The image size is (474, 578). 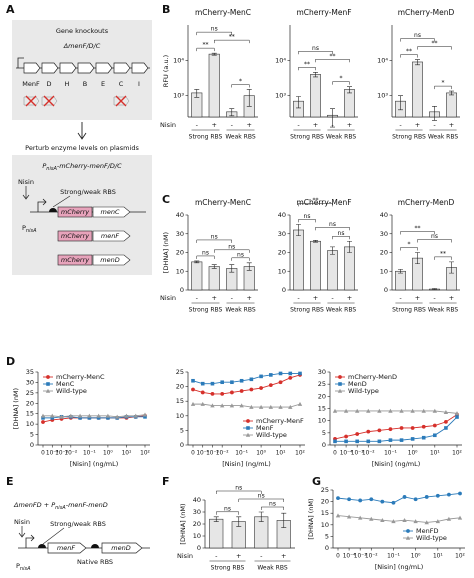 What do you see at coordinates (416, 556) in the screenshot?
I see `x-tick-label: 10⁰` at bounding box center [416, 556].